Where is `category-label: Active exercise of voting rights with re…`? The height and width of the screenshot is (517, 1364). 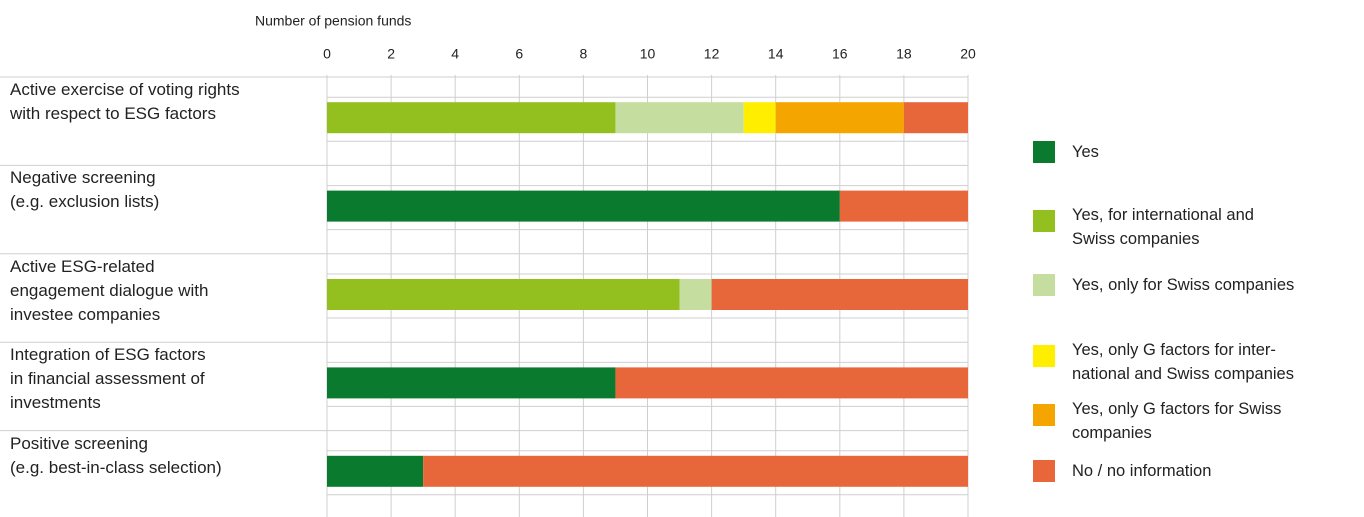
category-label: Active exercise of voting rights with re… is located at coordinates (125, 101).